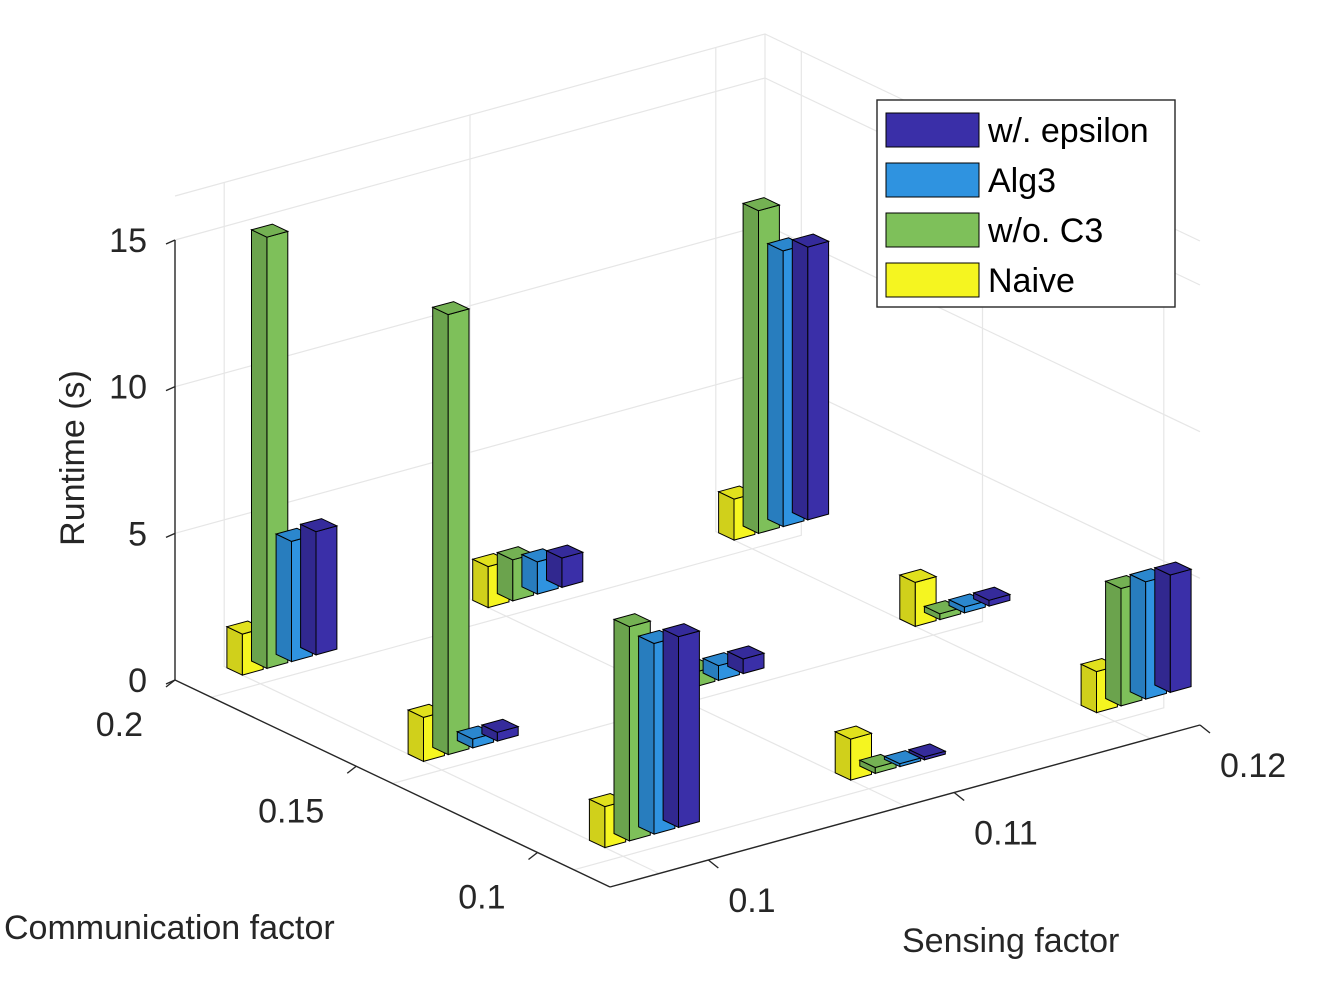 The width and height of the screenshot is (1329, 997). What do you see at coordinates (1068, 131) in the screenshot?
I see `legend-label: w/. epsilon` at bounding box center [1068, 131].